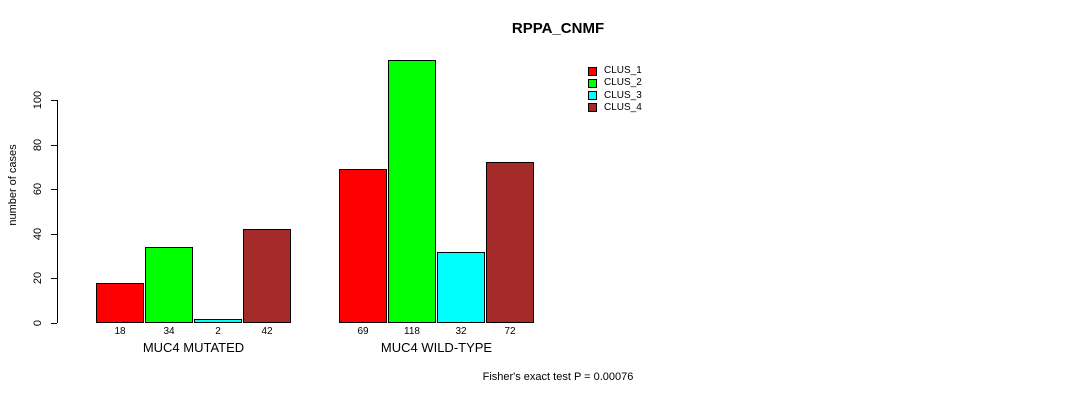 The image size is (1090, 400). What do you see at coordinates (218, 321) in the screenshot?
I see `bar-CLUS_3-muc4-mutated` at bounding box center [218, 321].